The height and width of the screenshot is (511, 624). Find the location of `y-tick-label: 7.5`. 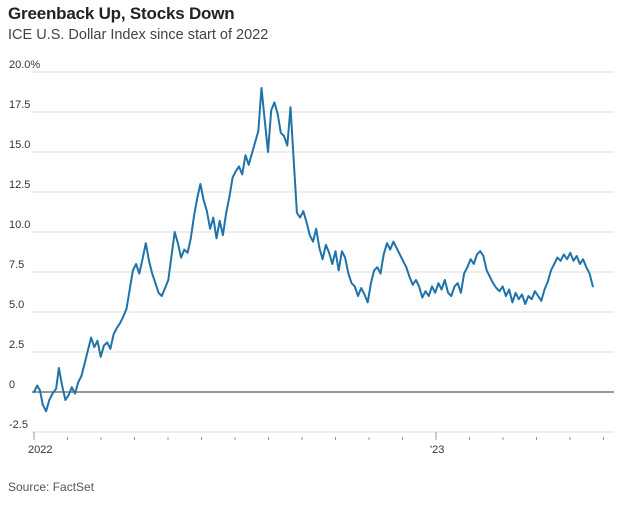

y-tick-label: 7.5 is located at coordinates (16, 265).